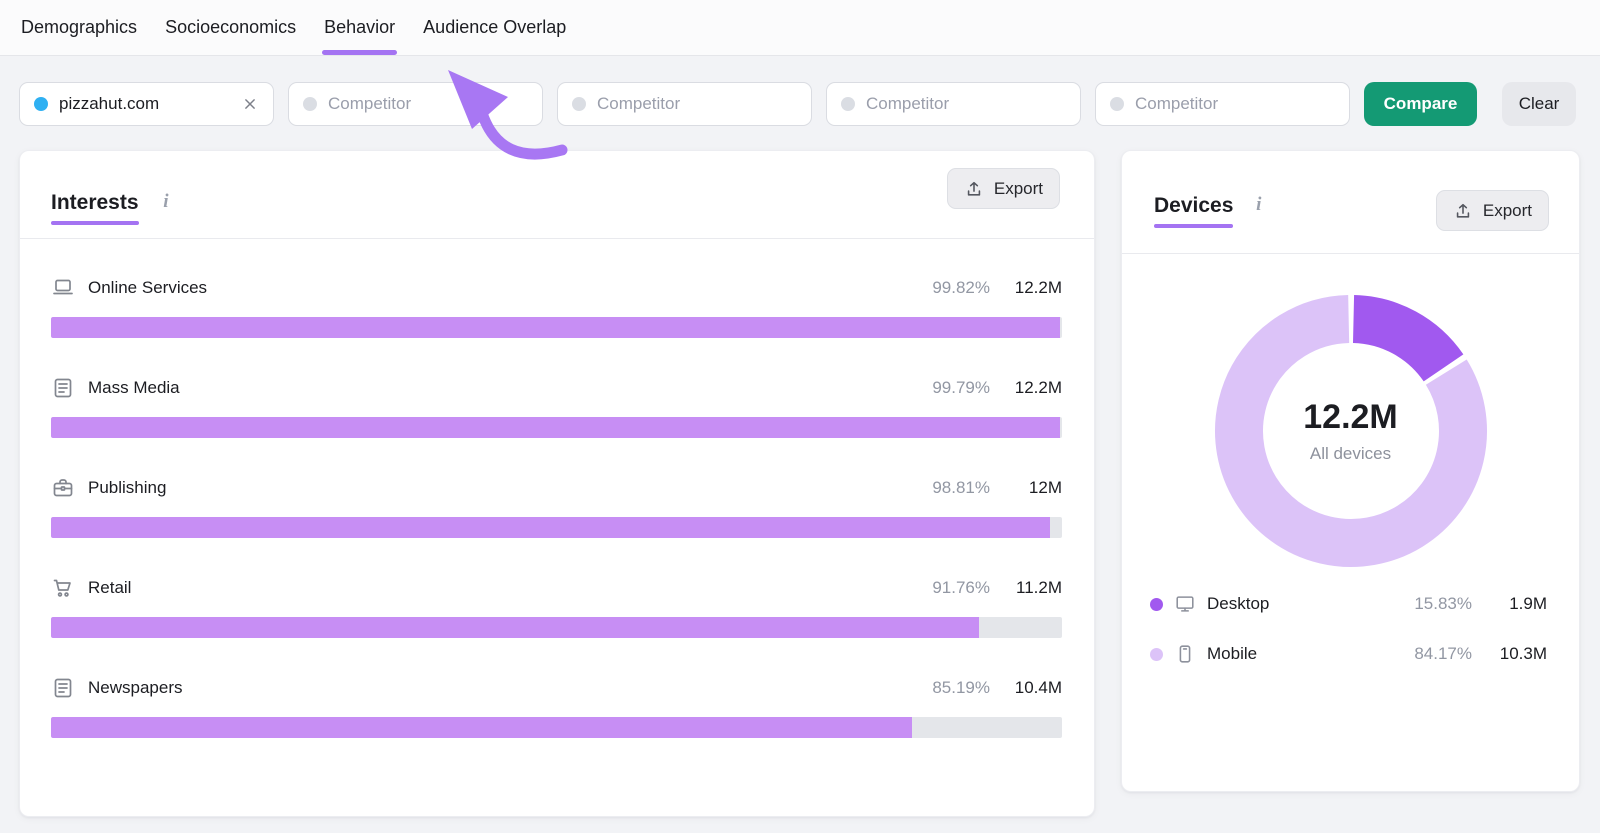 The image size is (1600, 833). Describe the element at coordinates (556, 707) in the screenshot. I see `interest-row-newspapers: Newspapers 85.19% 10.4M` at that location.